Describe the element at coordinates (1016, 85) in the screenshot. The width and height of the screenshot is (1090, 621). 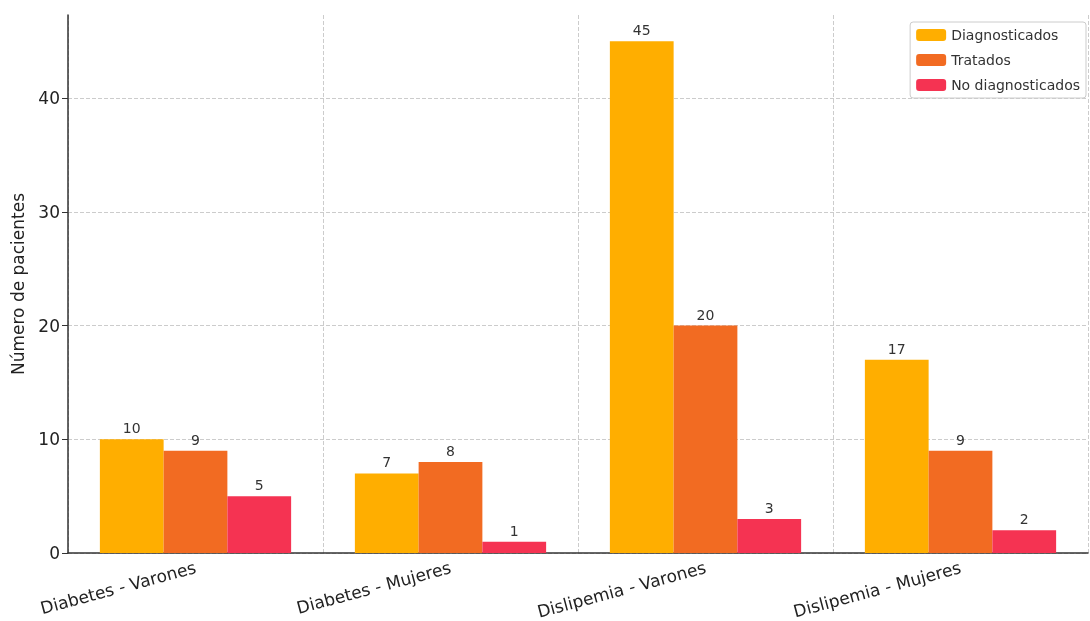
I see `legend-label: No diagnosticados` at that location.